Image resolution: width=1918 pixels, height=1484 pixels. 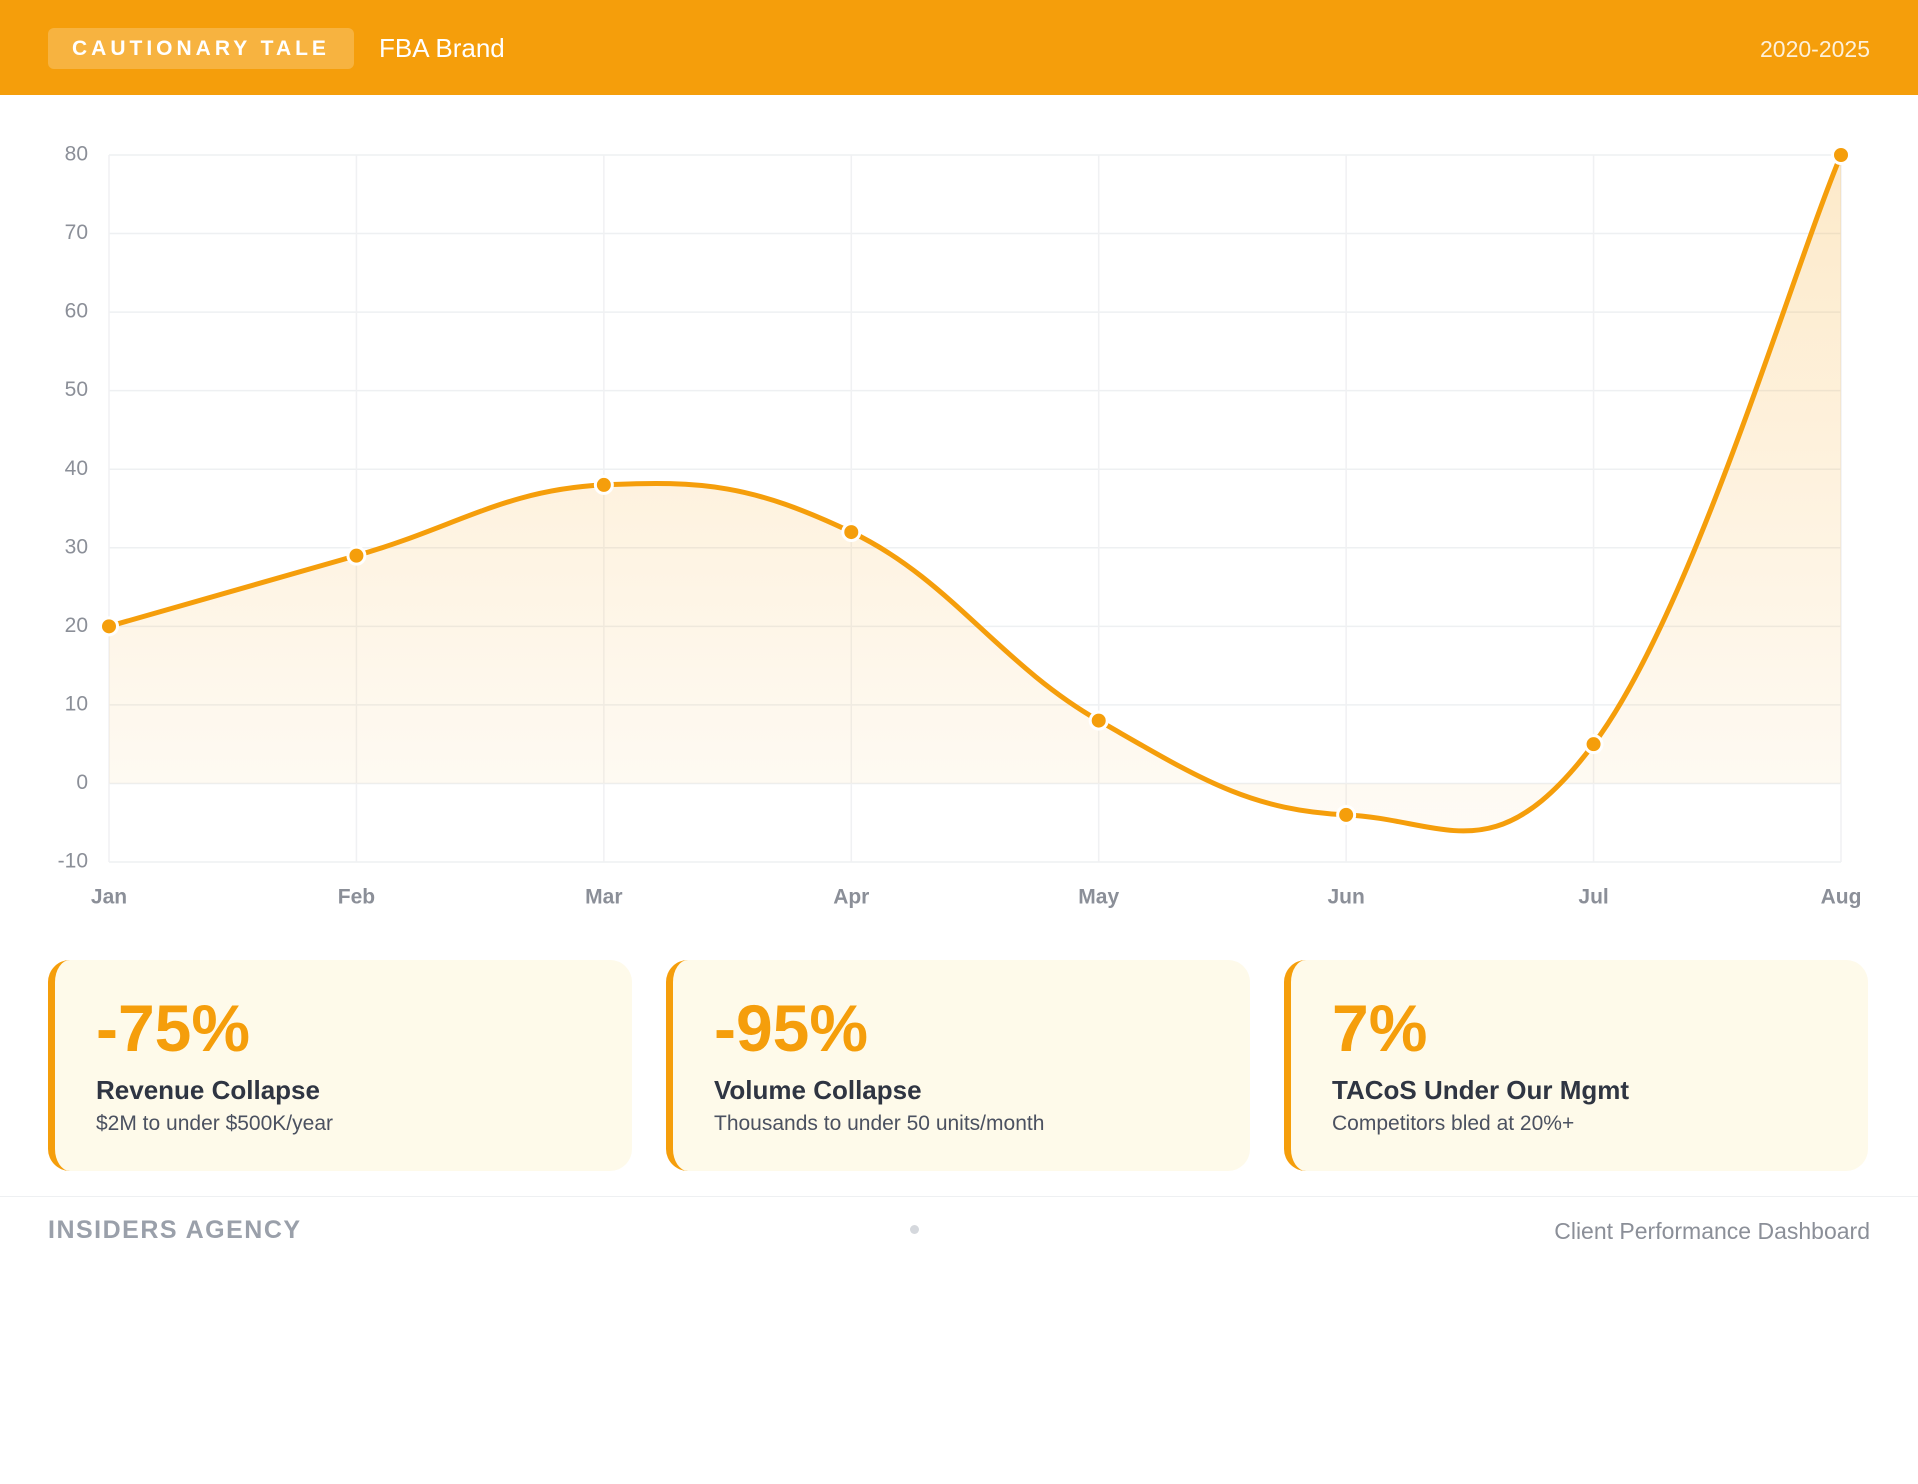 What do you see at coordinates (76, 546) in the screenshot?
I see `y-tick-label: 30` at bounding box center [76, 546].